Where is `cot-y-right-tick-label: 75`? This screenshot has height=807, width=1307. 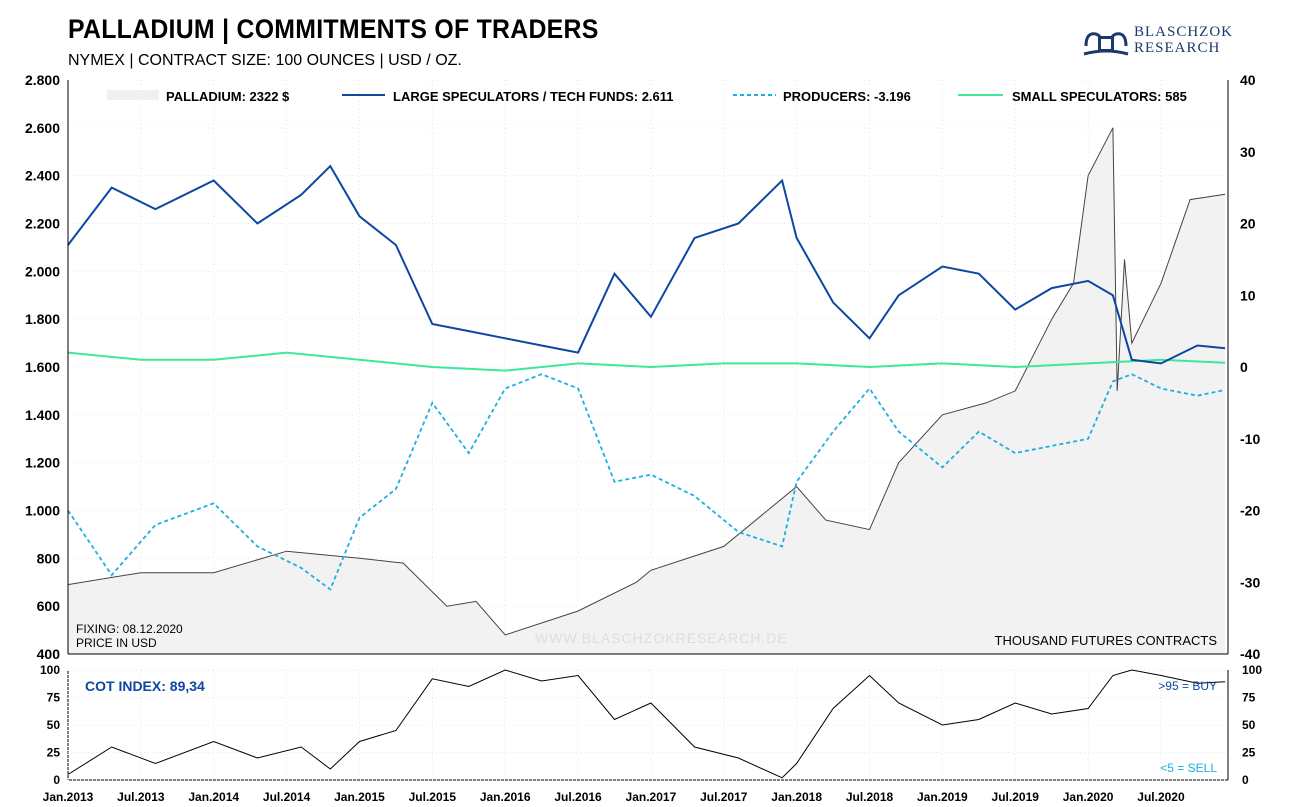
cot-y-right-tick-label: 75 is located at coordinates (1249, 698).